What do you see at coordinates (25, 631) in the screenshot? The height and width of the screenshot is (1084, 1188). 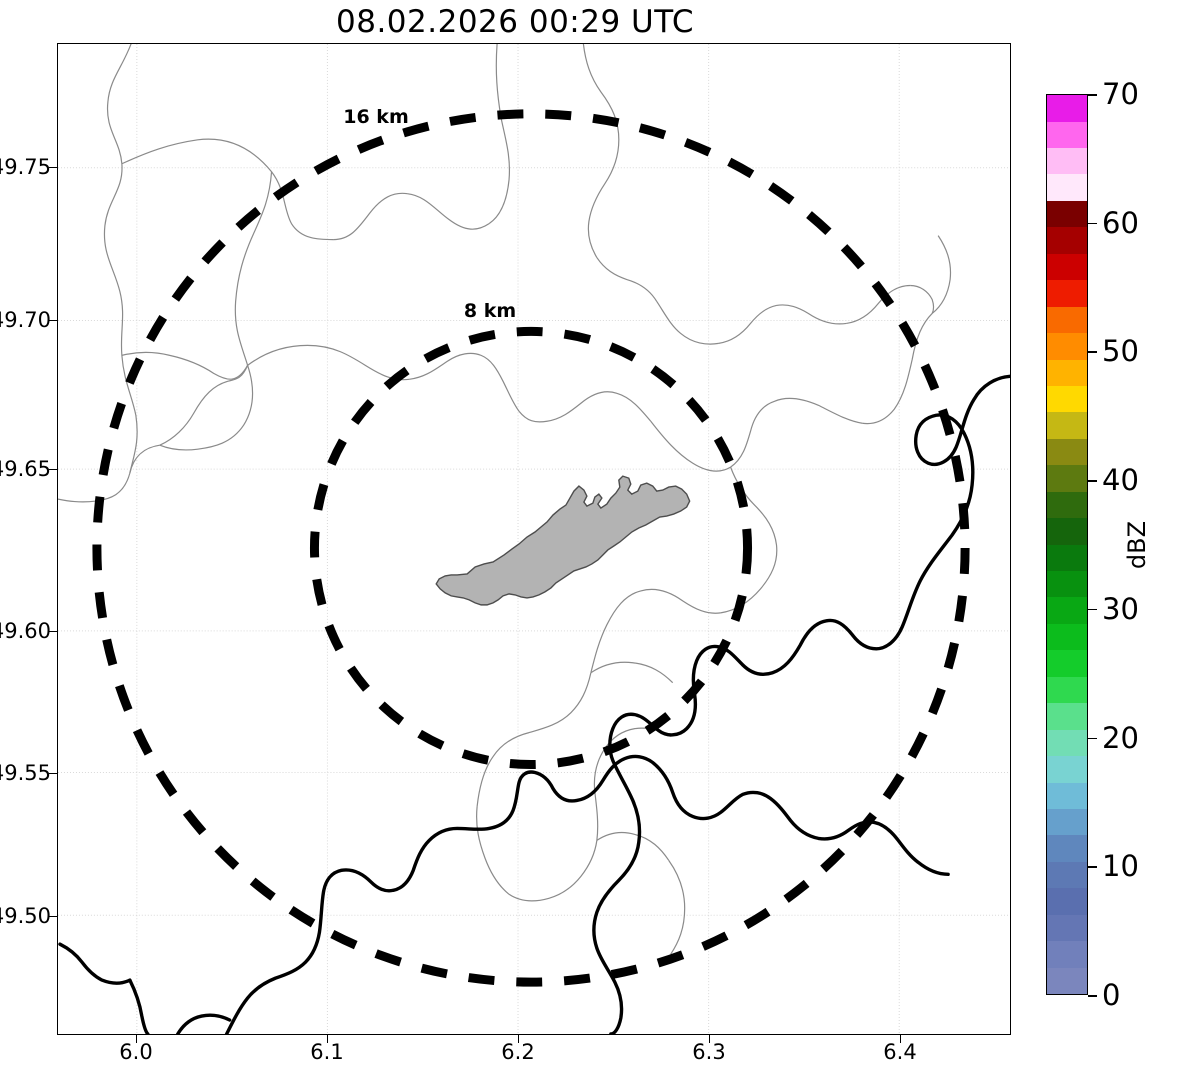 I see `y-tick-label: 49.60` at bounding box center [25, 631].